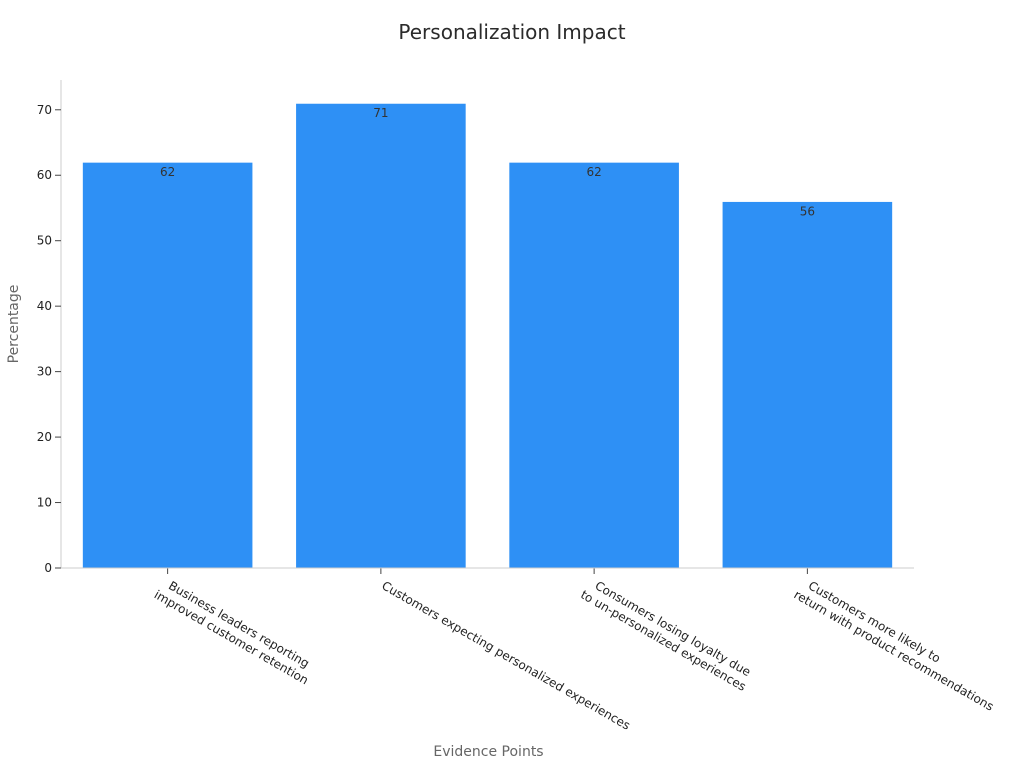 The width and height of the screenshot is (1024, 768). Describe the element at coordinates (44, 110) in the screenshot. I see `y-tick-label-70: 70` at that location.